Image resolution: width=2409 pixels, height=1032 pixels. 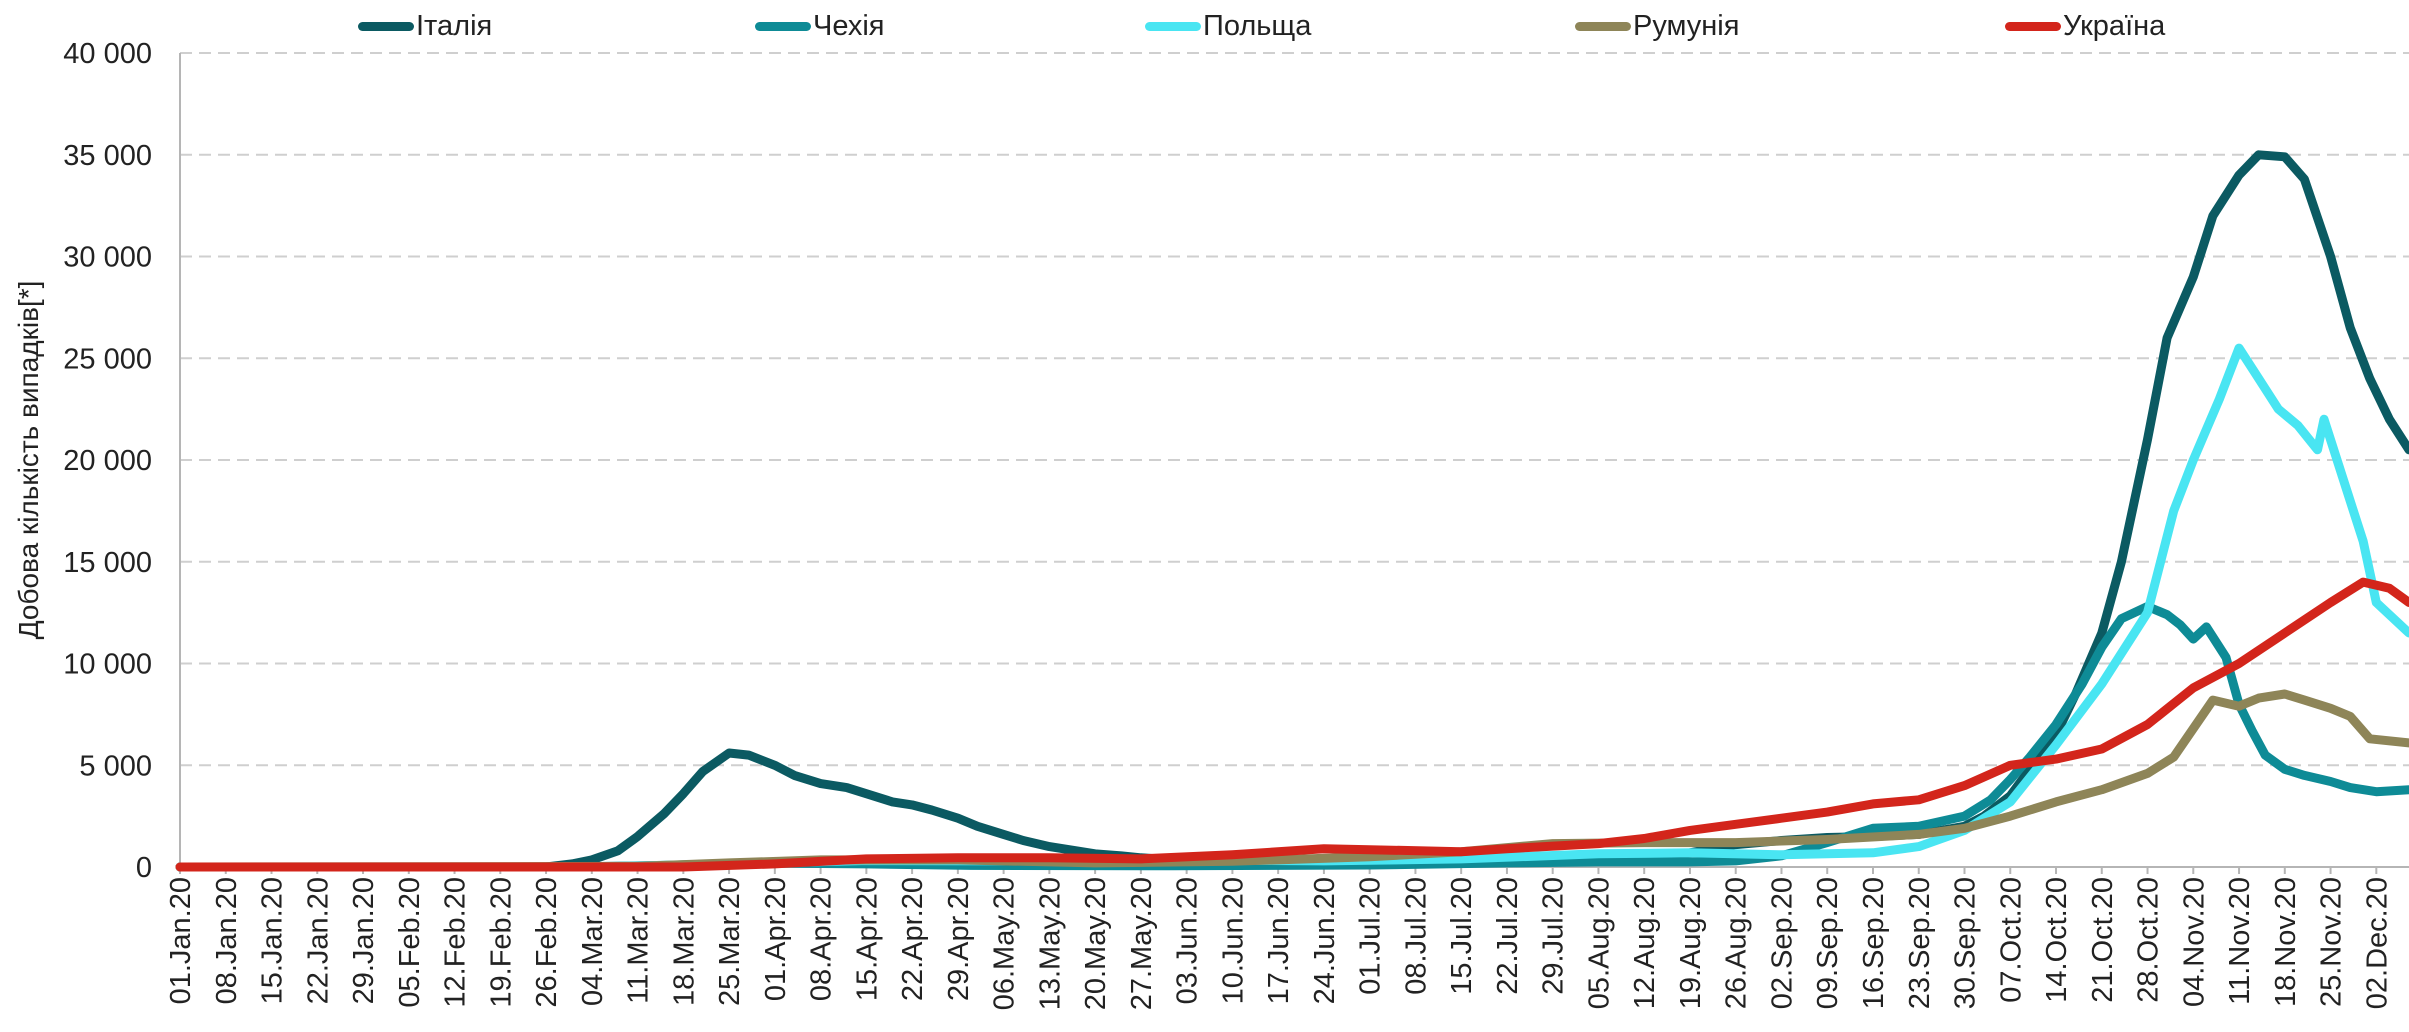 What do you see at coordinates (1874, 943) in the screenshot?
I see `x-tick-label: 16.Sep.20` at bounding box center [1874, 943].